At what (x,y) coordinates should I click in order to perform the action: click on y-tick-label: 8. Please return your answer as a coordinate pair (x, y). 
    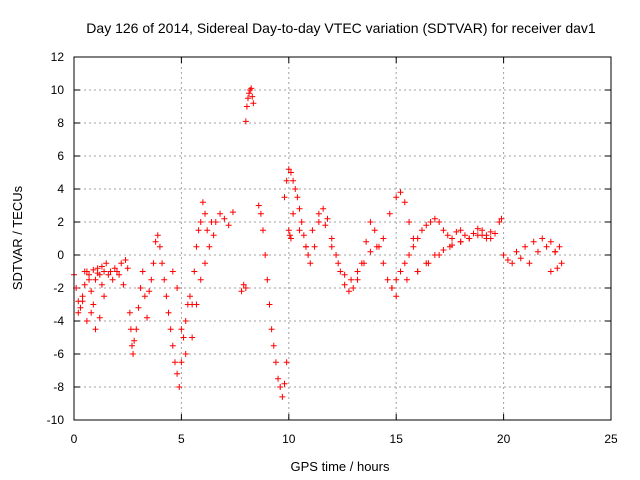
    Looking at the image, I should click on (60, 123).